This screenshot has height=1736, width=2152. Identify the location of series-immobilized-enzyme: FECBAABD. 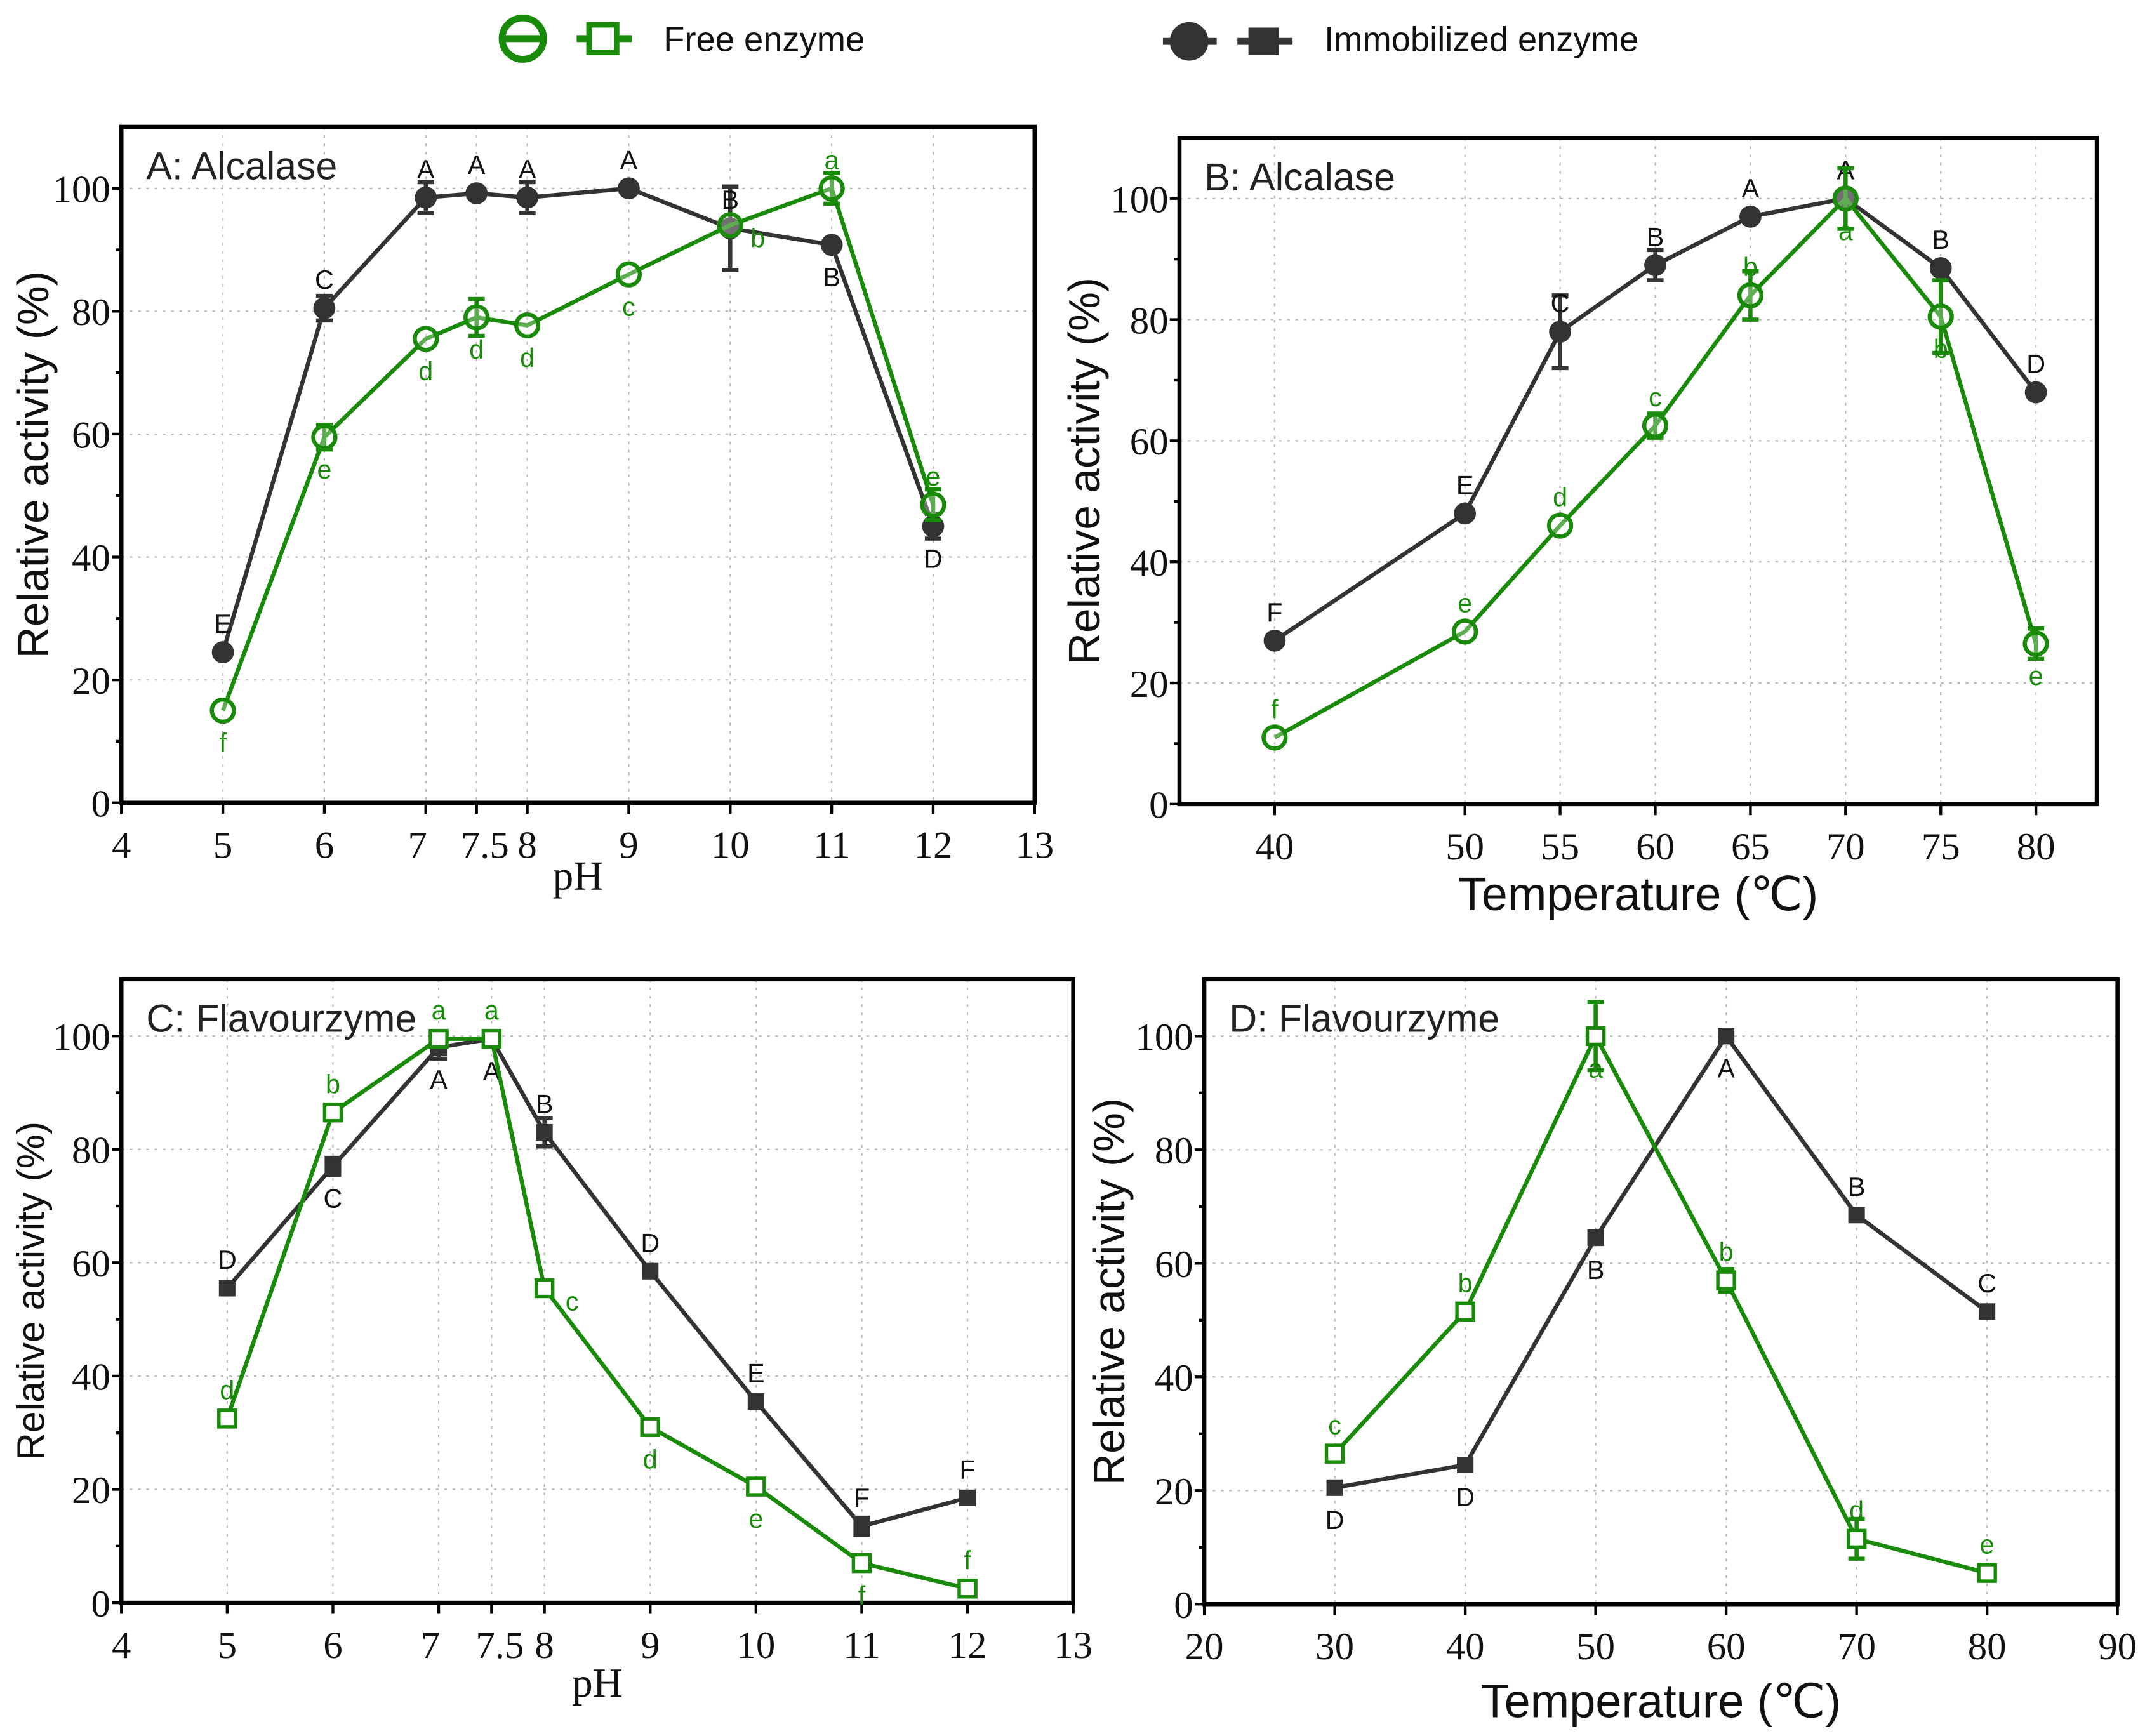
(1655, 404).